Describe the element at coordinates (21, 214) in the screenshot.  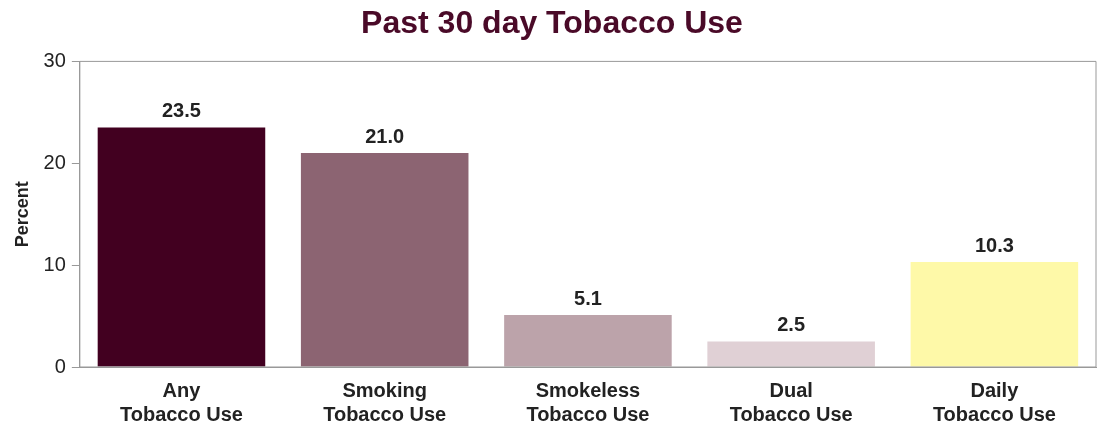
I see `y-axis-title: Percent` at that location.